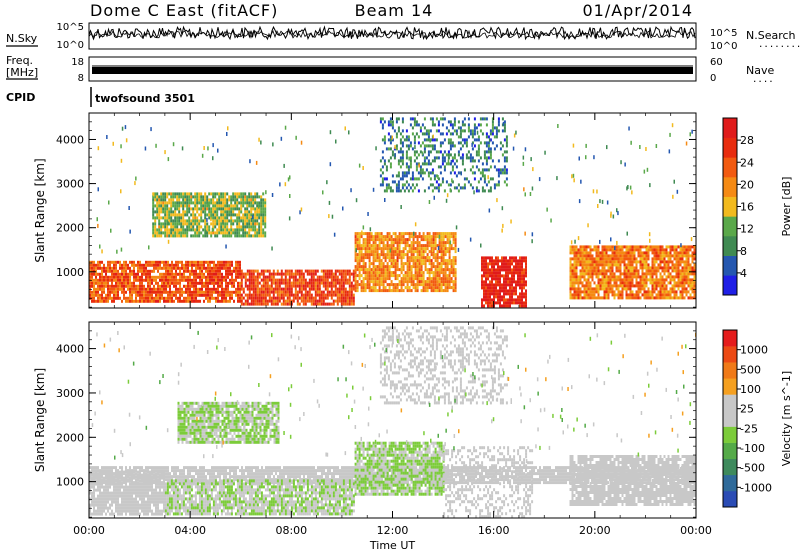 This screenshot has height=558, width=800. What do you see at coordinates (81, 78) in the screenshot?
I see `freq-left-bottom: 8` at bounding box center [81, 78].